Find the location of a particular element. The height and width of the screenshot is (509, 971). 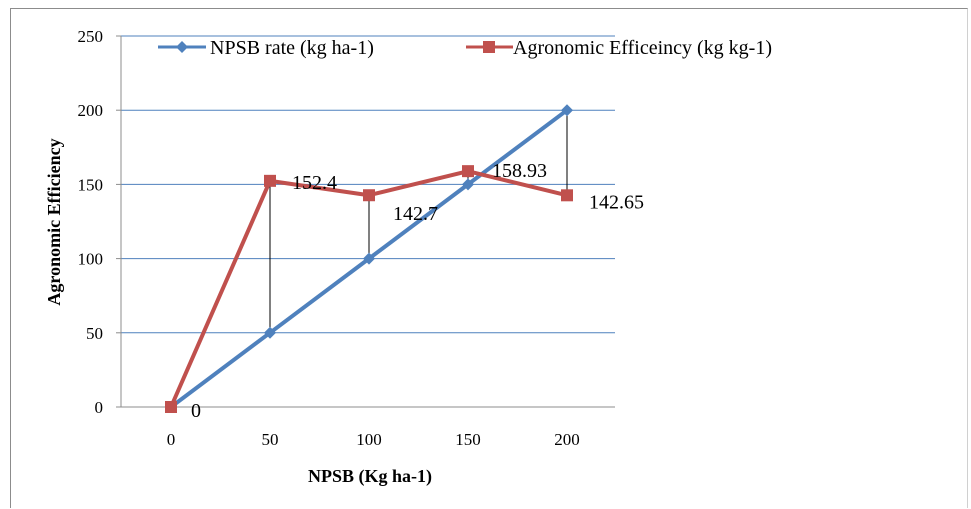

y-axis-title: Agronomic Efficiency is located at coordinates (54, 221).